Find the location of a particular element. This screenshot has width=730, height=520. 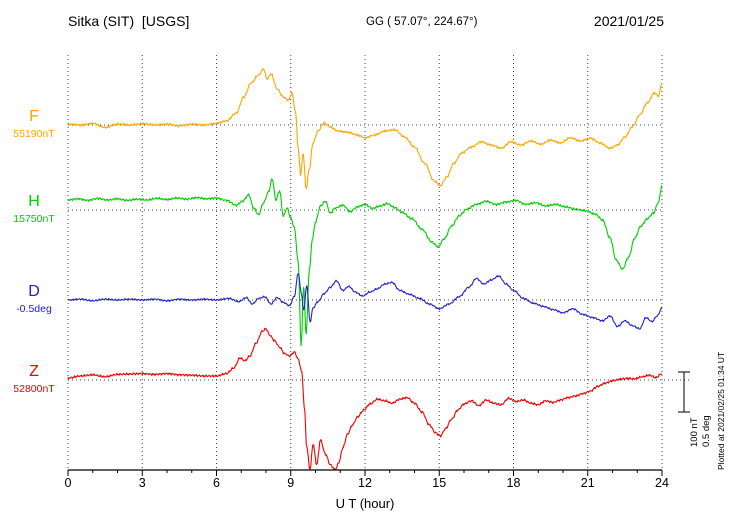

x-tick-label-0: 0 is located at coordinates (68, 483).